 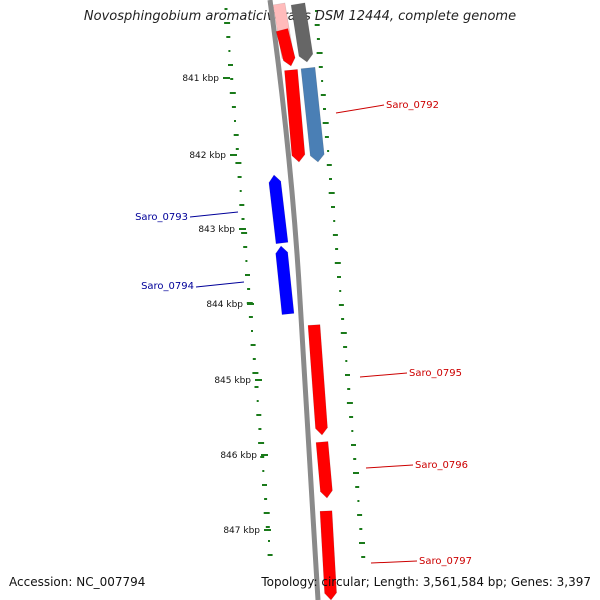 What do you see at coordinates (167, 286) in the screenshot?
I see `gene-label: Saro_0794` at bounding box center [167, 286].